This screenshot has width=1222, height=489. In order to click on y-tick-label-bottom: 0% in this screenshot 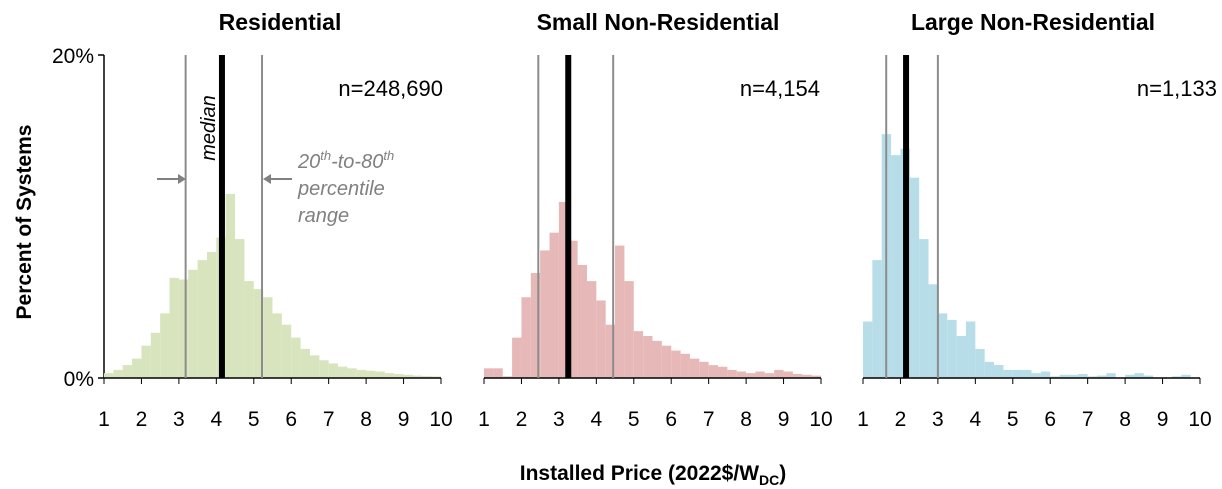, I will do `click(79, 379)`.